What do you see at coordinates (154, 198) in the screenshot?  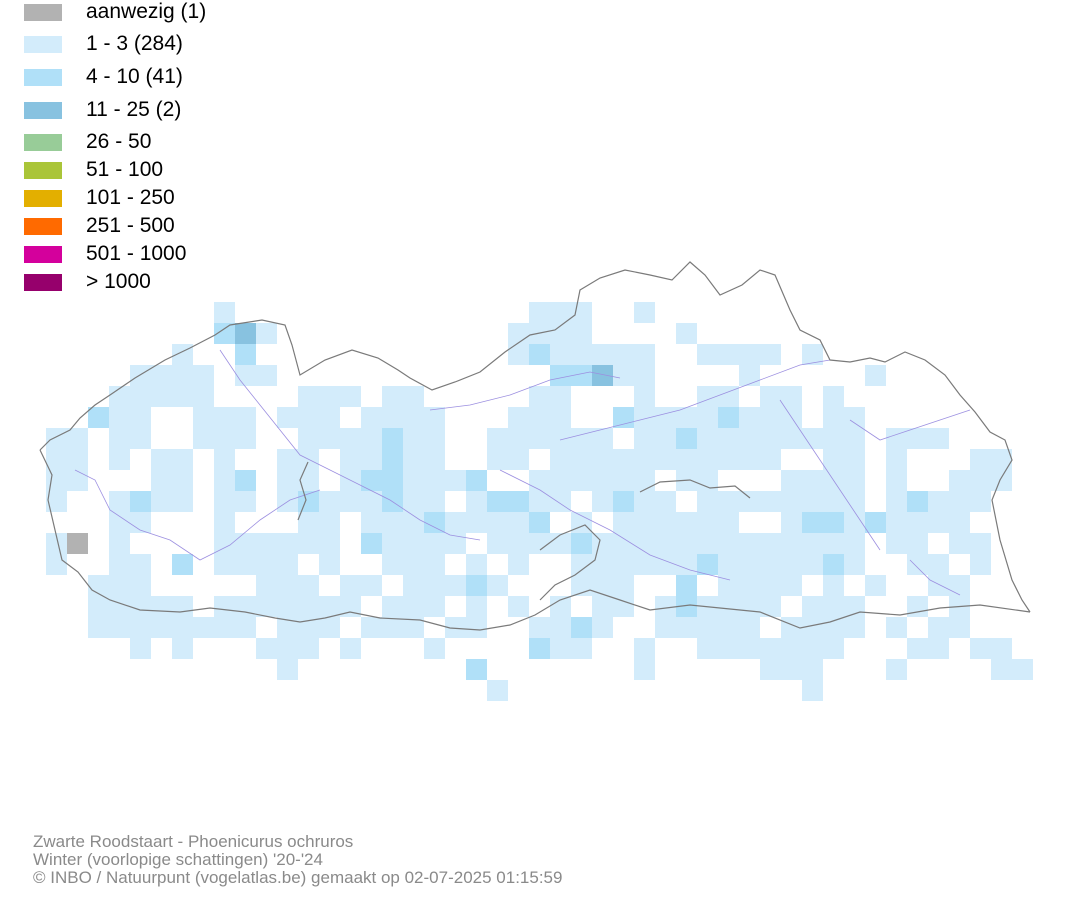 I see `legend-item: 101 - 250` at bounding box center [154, 198].